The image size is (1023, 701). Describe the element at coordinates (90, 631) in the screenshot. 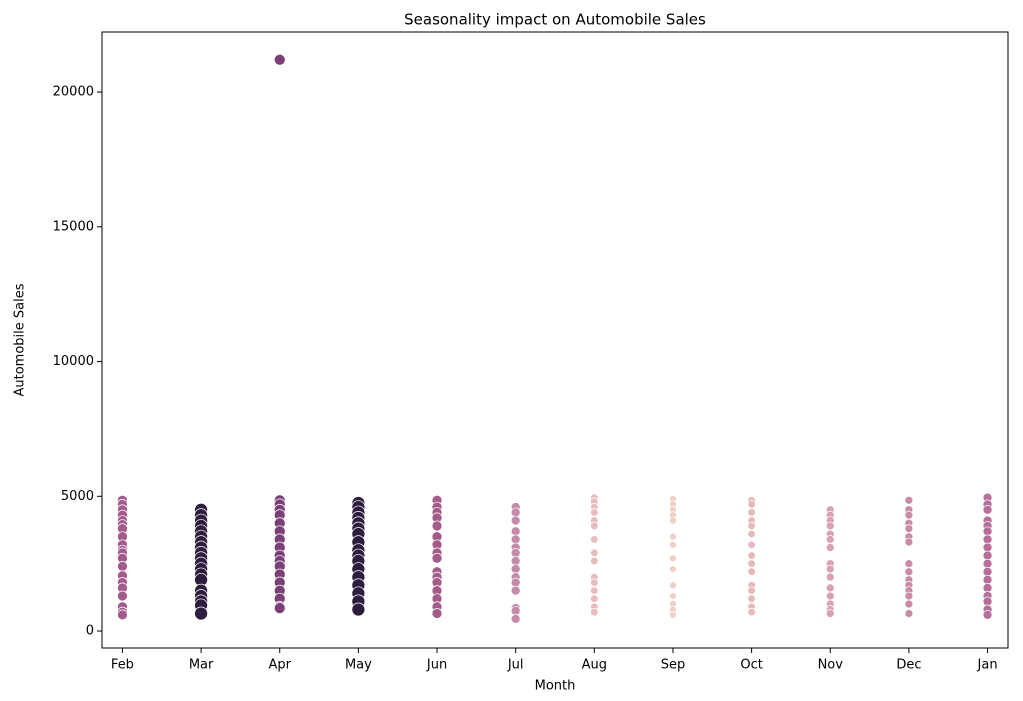

I see `y-tick-label: 0` at that location.